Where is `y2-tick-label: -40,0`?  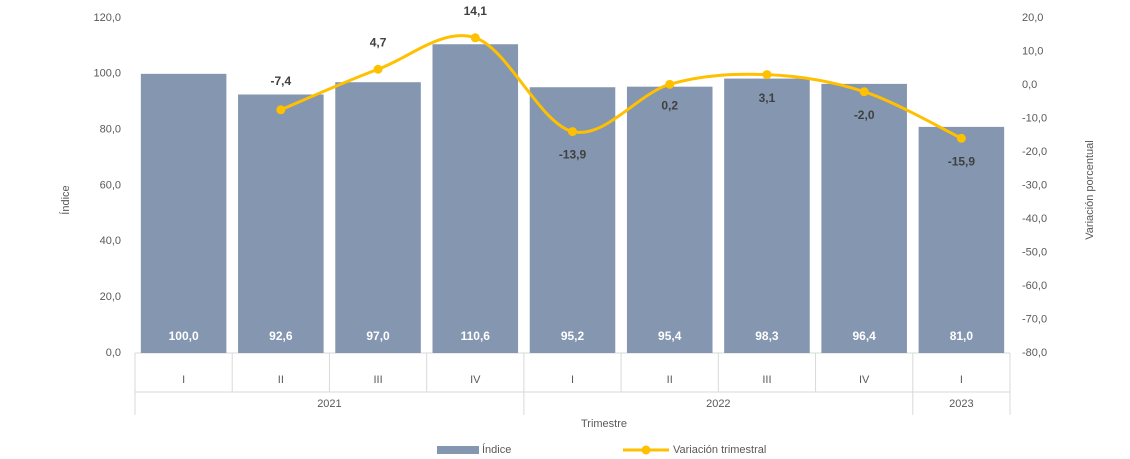
y2-tick-label: -40,0 is located at coordinates (1034, 219).